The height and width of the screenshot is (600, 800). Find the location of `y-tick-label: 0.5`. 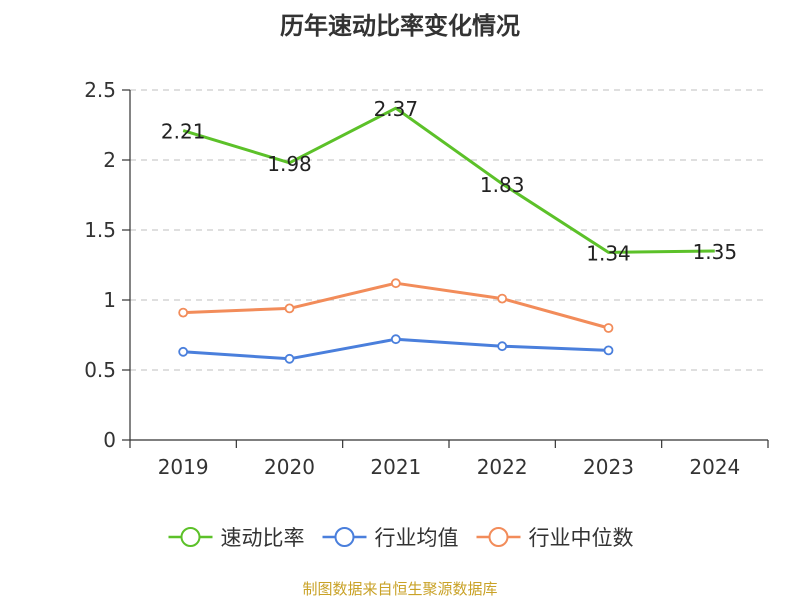

y-tick-label: 0.5 is located at coordinates (100, 370).